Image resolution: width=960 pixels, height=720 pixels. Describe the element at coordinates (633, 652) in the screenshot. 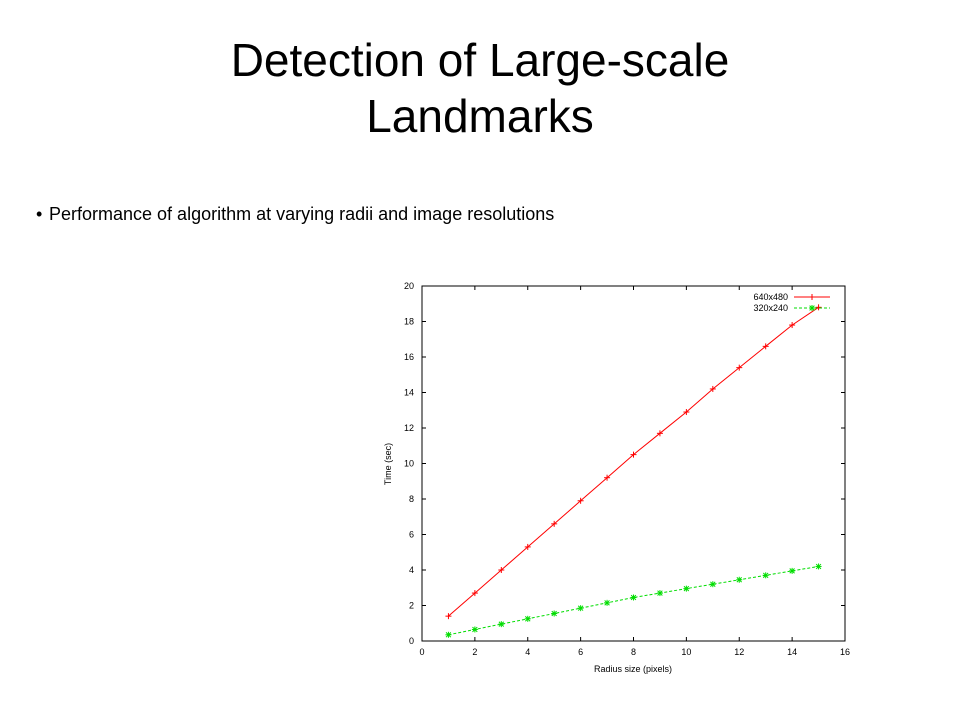

I see `x-tick-label: 8` at that location.